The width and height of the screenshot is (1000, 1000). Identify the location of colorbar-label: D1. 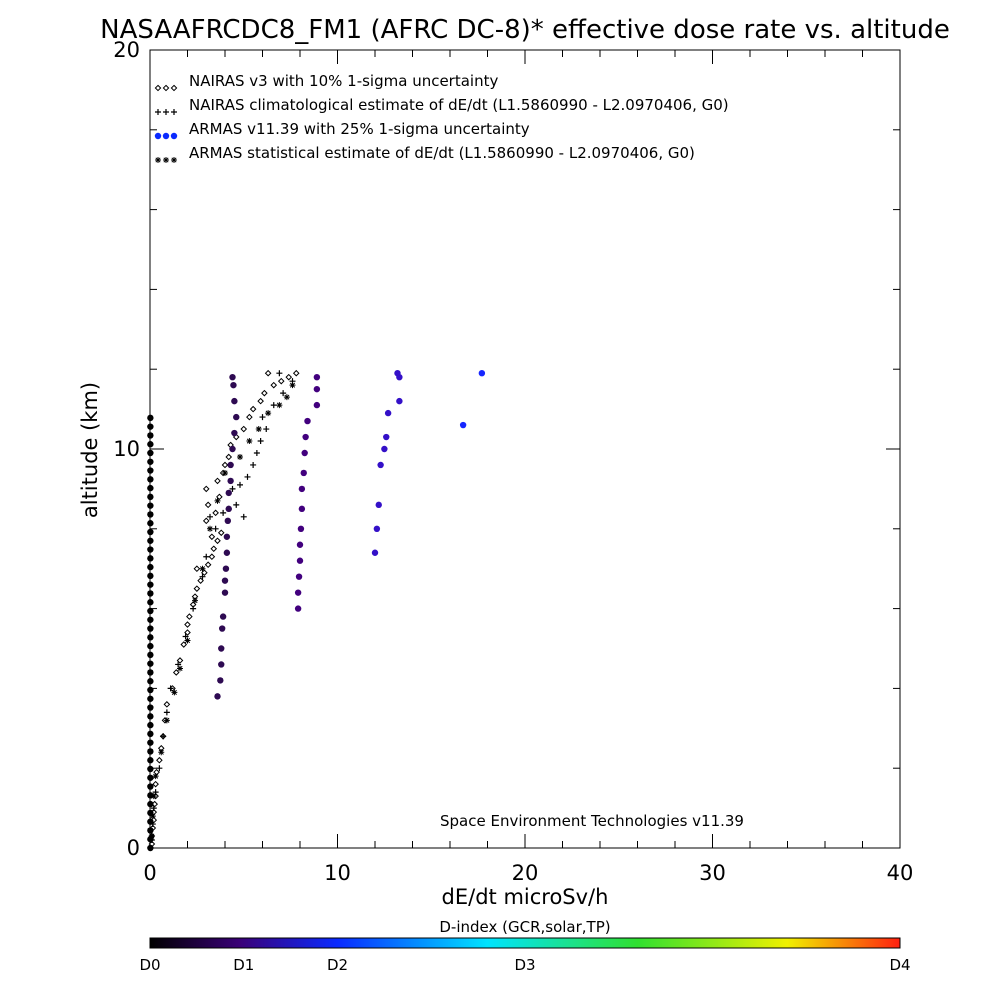
(243, 965).